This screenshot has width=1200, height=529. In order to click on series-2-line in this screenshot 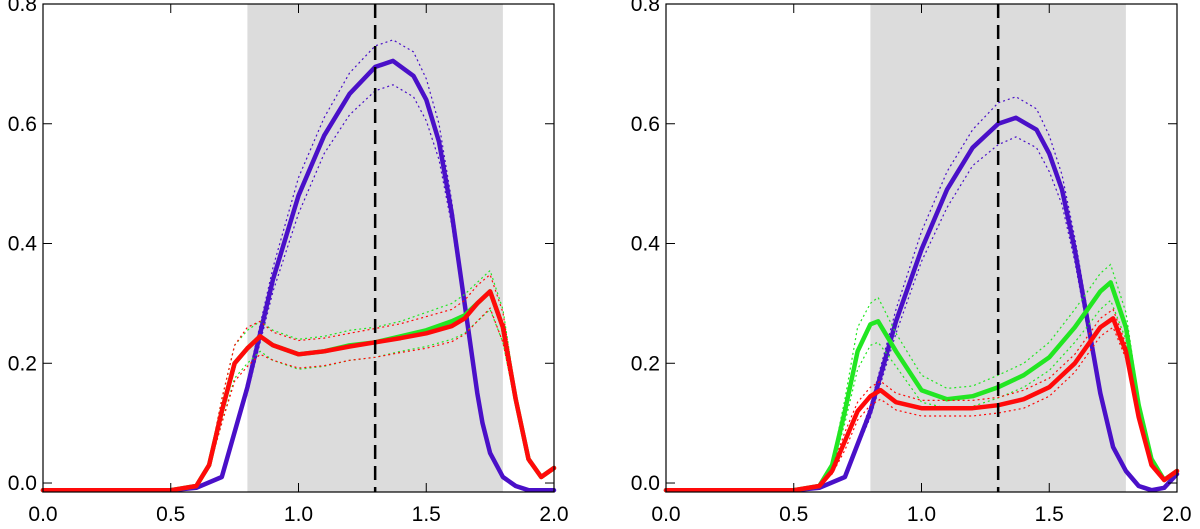, I will do `click(921, 404)`.